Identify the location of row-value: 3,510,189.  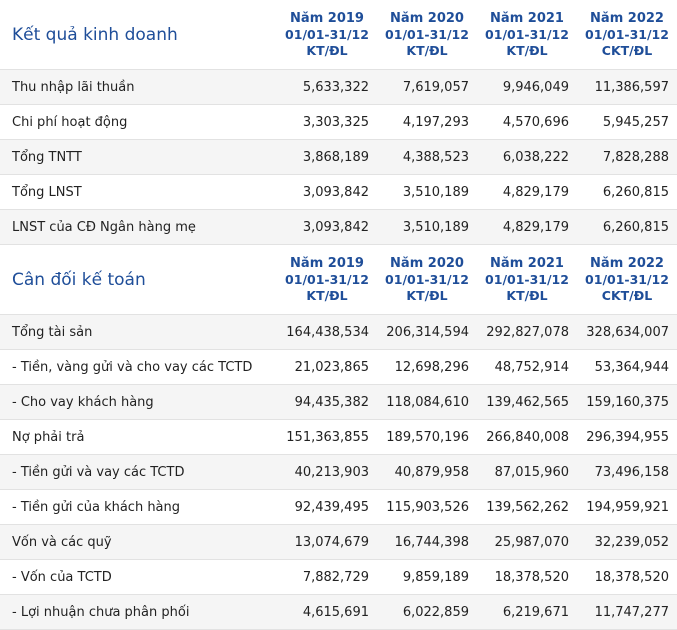
(427, 227).